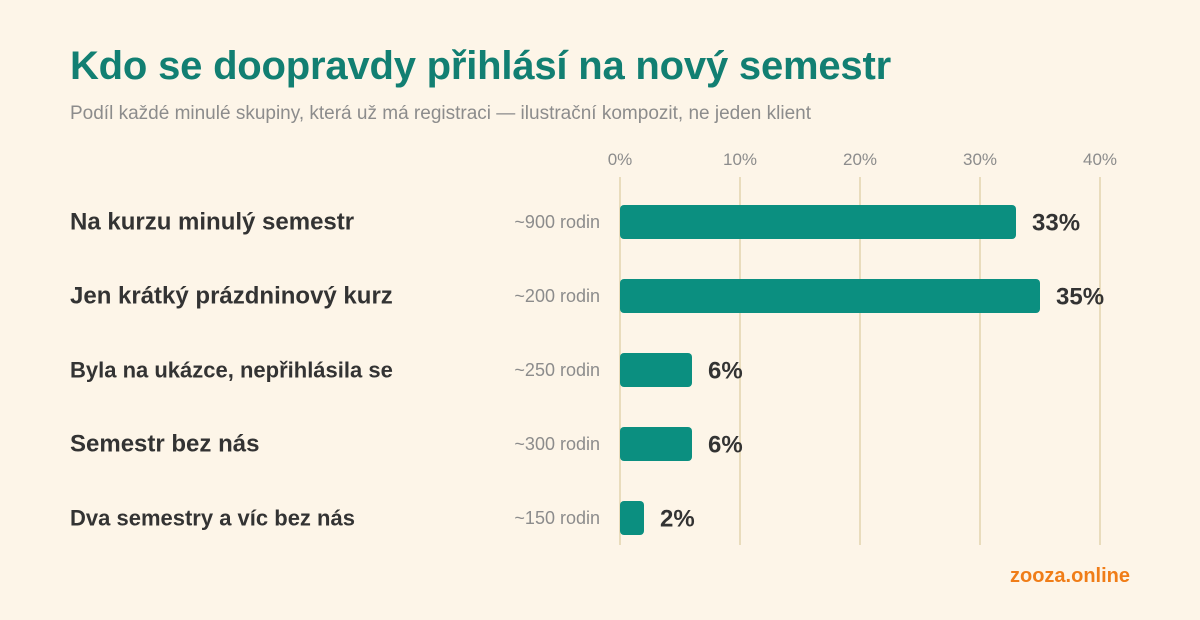 The width and height of the screenshot is (1200, 620). Describe the element at coordinates (1056, 223) in the screenshot. I see `value-label: 33%` at that location.